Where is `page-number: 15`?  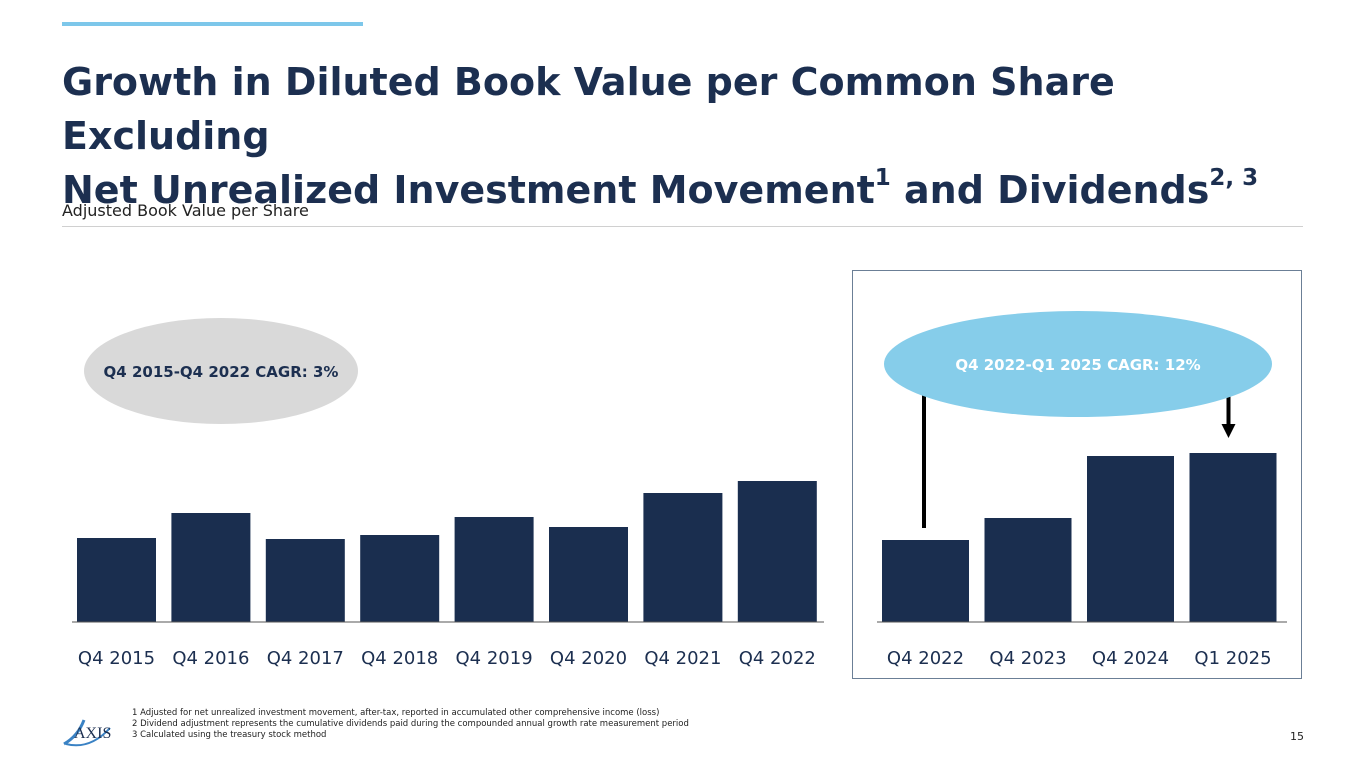
page-number: 15 is located at coordinates (1297, 736).